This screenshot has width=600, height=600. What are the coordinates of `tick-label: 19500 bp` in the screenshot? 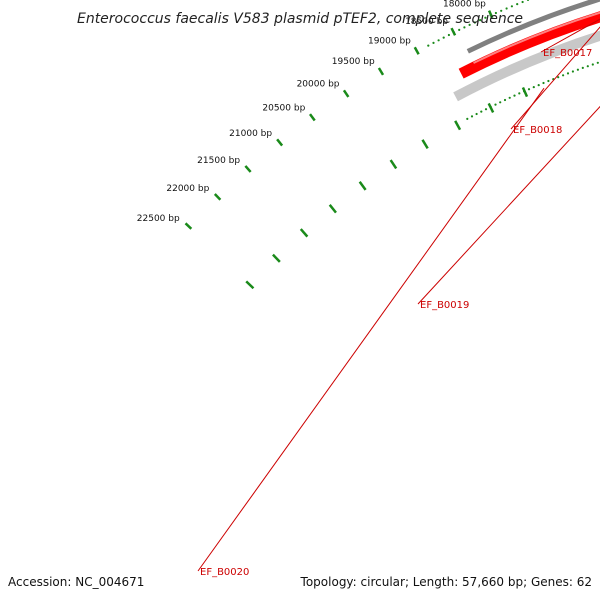 It's located at (353, 62).